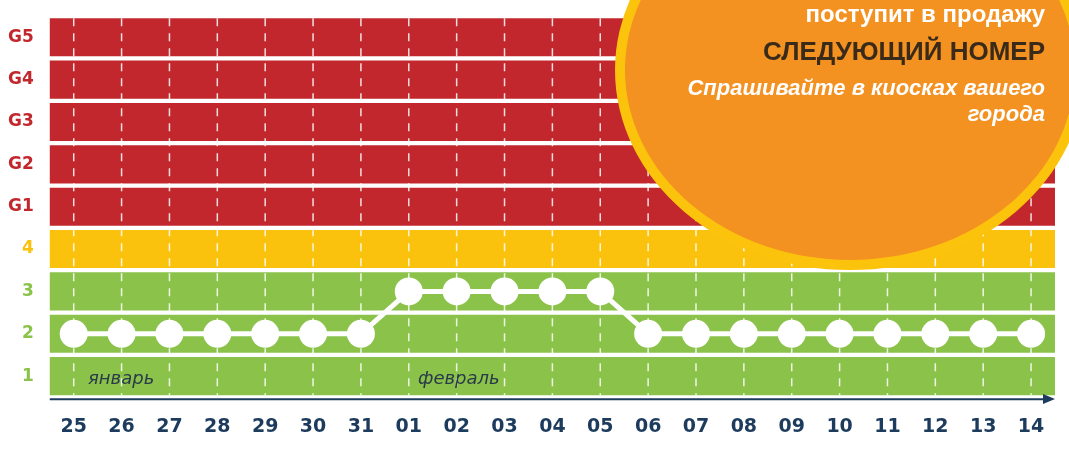  Describe the element at coordinates (361, 424) in the screenshot. I see `x-tick-label: 31` at that location.